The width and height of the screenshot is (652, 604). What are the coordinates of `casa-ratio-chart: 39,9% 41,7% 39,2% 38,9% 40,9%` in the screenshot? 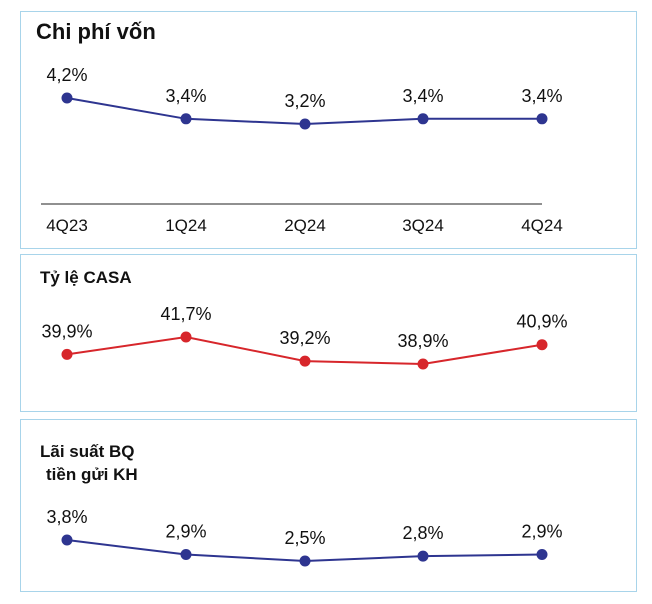 It's located at (304, 337).